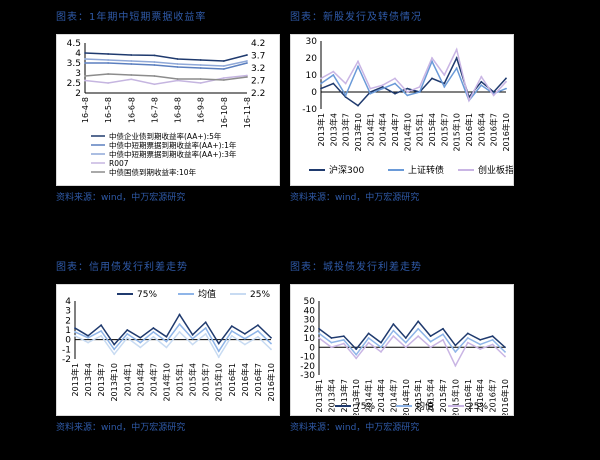 The height and width of the screenshot is (460, 600). Describe the element at coordinates (66, 360) in the screenshot. I see `y-tick-label: -2` at that location.